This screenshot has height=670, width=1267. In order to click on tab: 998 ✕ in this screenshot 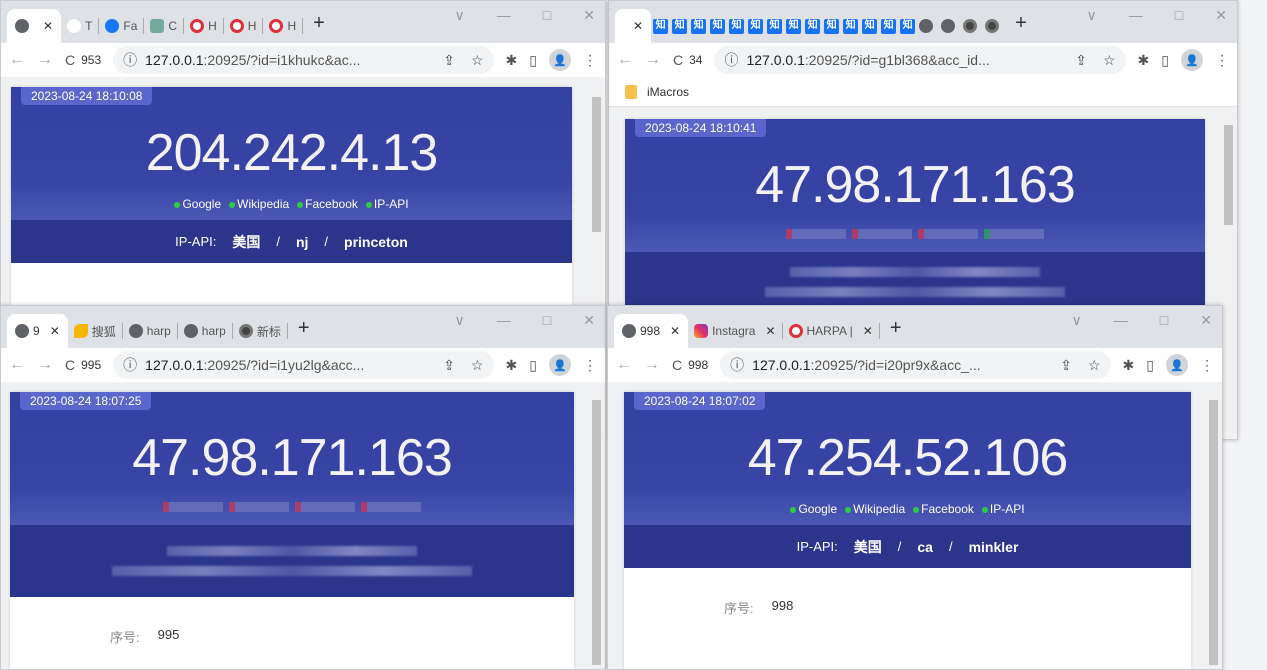, I will do `click(651, 331)`.